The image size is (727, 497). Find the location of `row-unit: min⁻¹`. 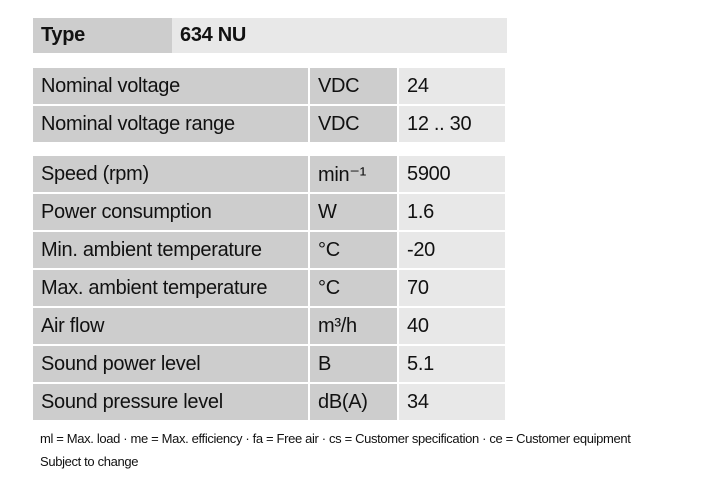

row-unit: min⁻¹ is located at coordinates (353, 174).